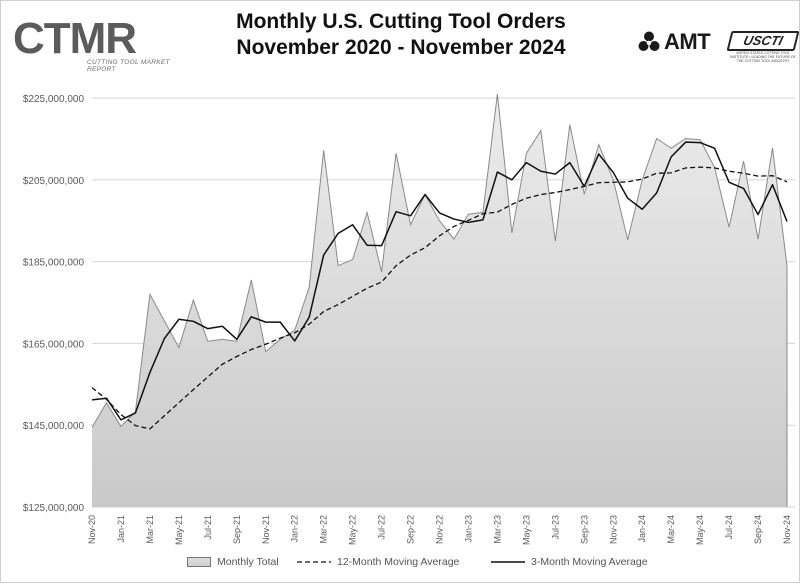 The image size is (800, 584). I want to click on x-tick-label: Mar-23, so click(497, 529).